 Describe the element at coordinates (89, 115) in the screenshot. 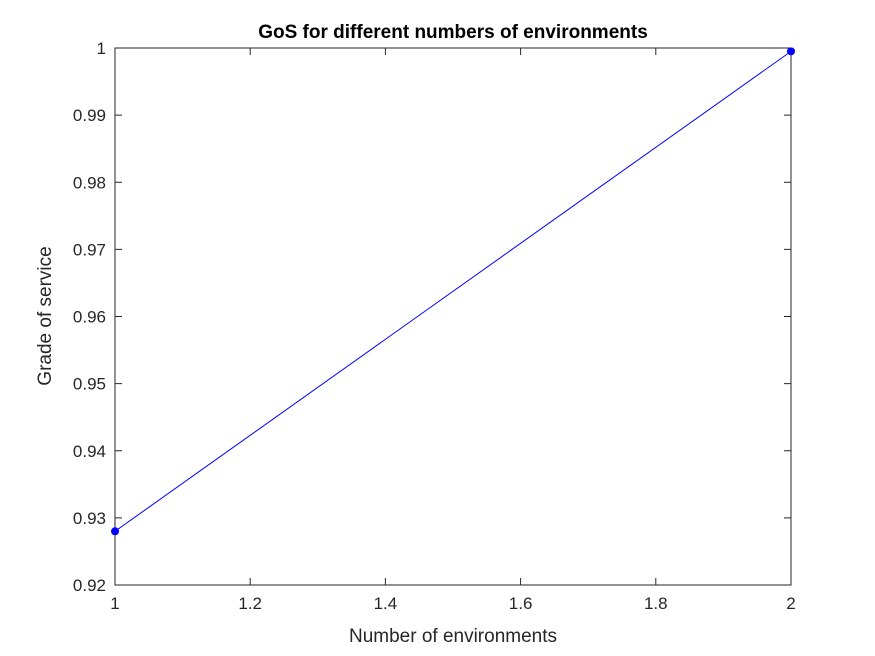

I see `y-tick-label: 0.99` at that location.